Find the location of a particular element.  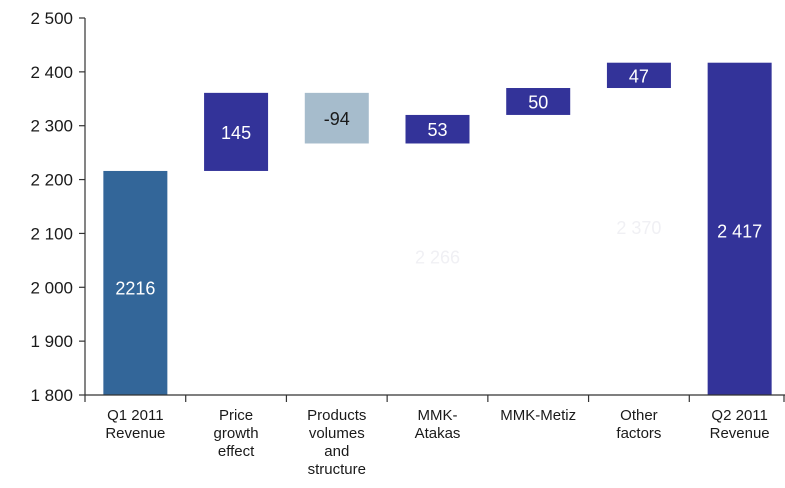

y-tick-label: 2 300 is located at coordinates (51, 126).